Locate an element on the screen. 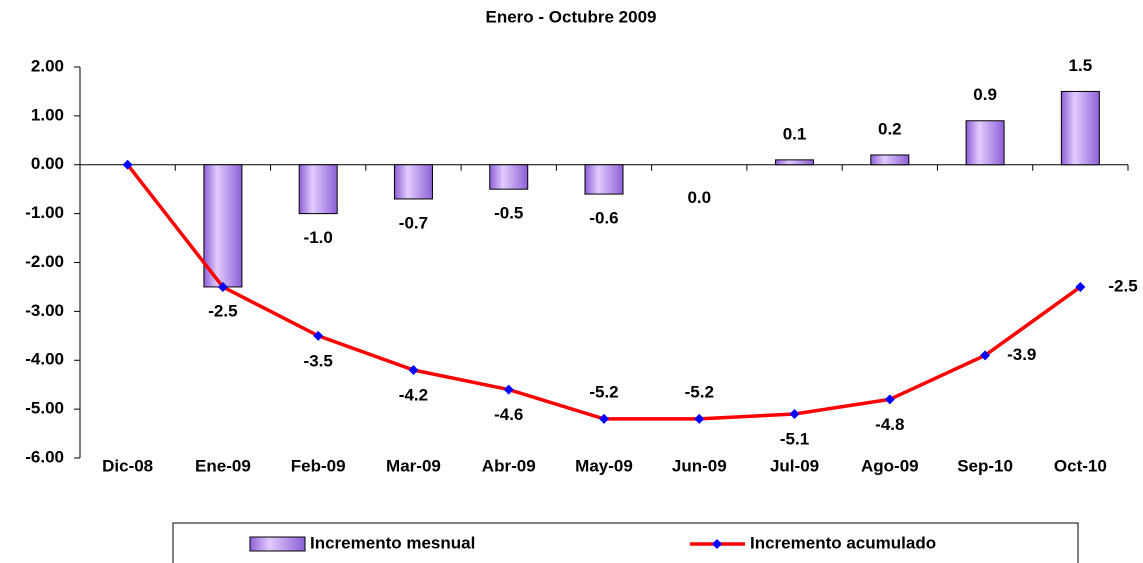  y-tick-label: -5.00 is located at coordinates (44, 408).